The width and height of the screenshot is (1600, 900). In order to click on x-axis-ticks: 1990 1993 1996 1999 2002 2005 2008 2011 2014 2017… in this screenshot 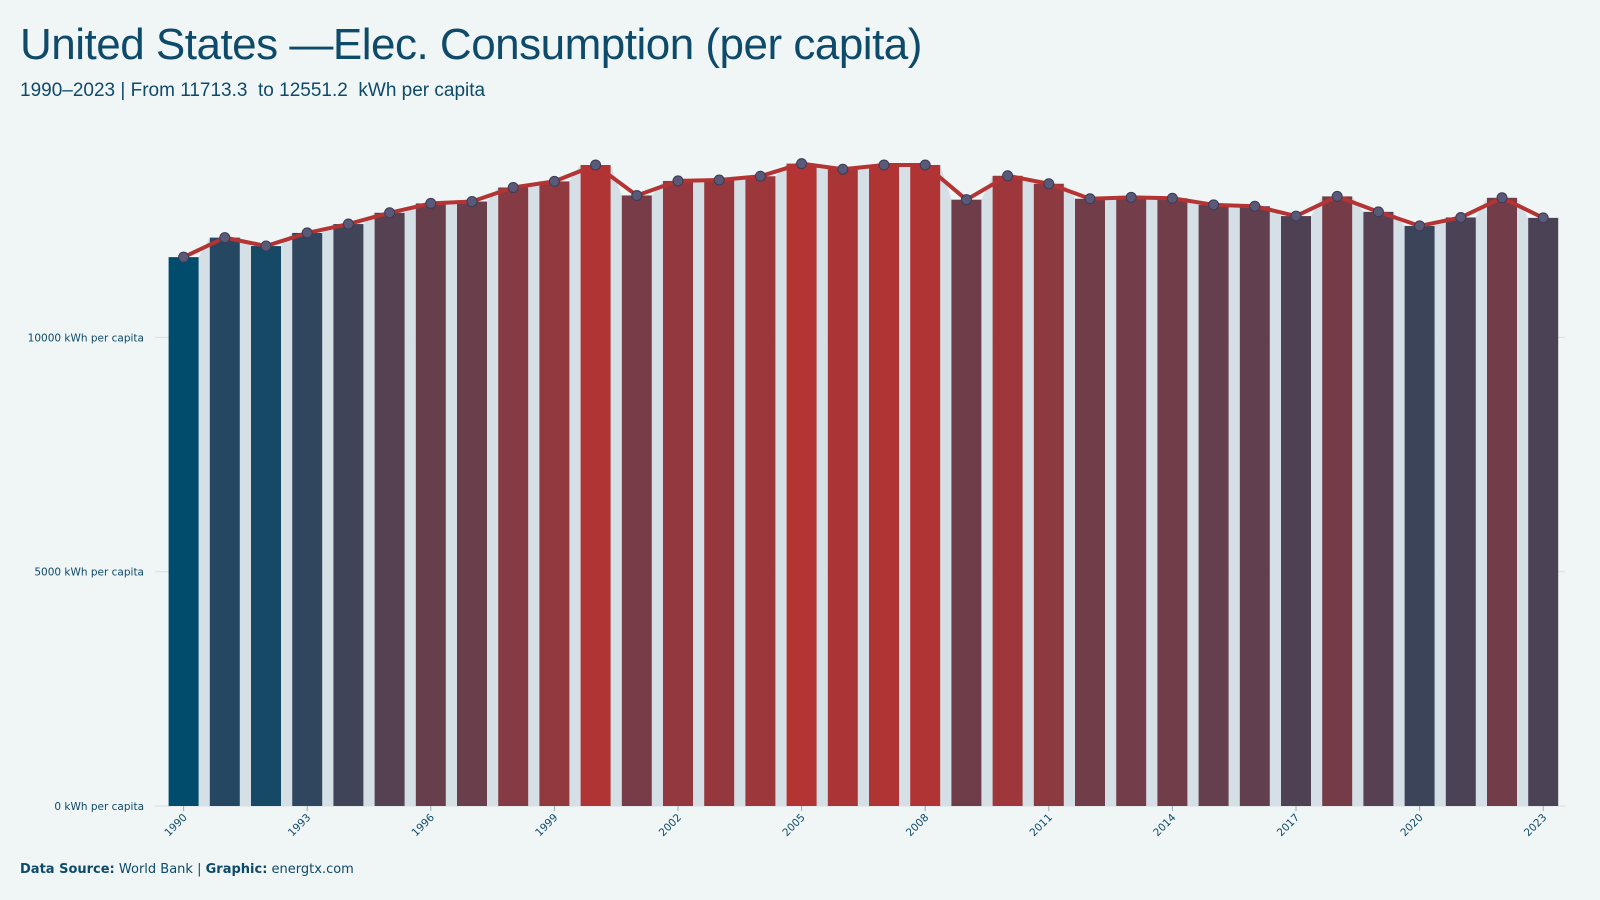, I will do `click(855, 822)`.